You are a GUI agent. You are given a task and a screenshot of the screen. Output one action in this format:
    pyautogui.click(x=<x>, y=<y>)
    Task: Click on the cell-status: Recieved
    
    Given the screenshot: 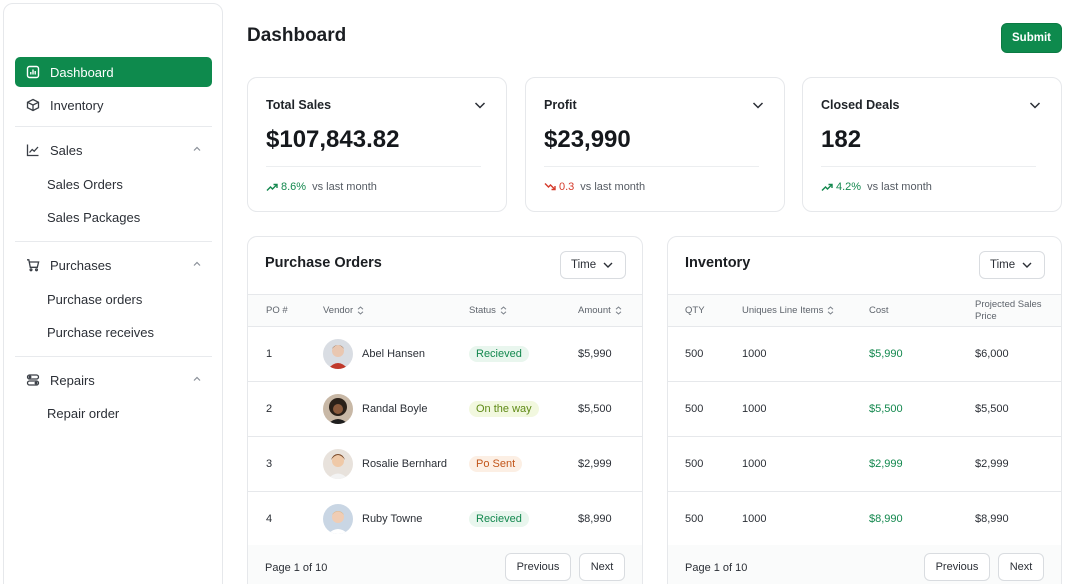 What is the action you would take?
    pyautogui.click(x=499, y=354)
    